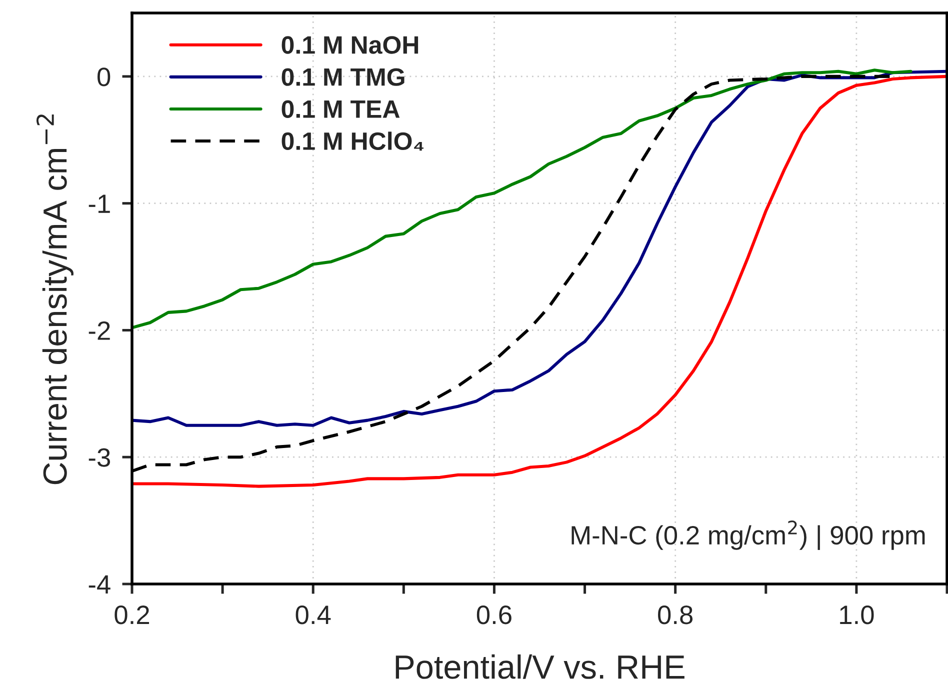 The image size is (948, 698). What do you see at coordinates (343, 77) in the screenshot?
I see `legend-label: 0.1 M TMG` at bounding box center [343, 77].